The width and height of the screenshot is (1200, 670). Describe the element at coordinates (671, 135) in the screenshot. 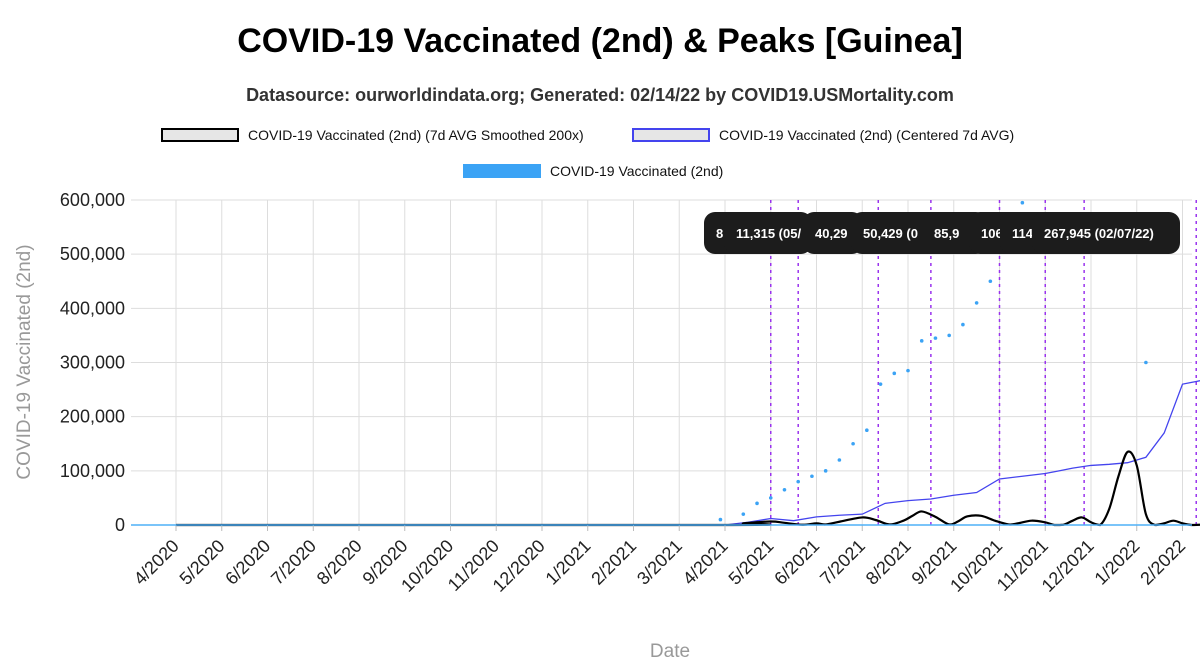

I see `legend-swatch-centered` at that location.